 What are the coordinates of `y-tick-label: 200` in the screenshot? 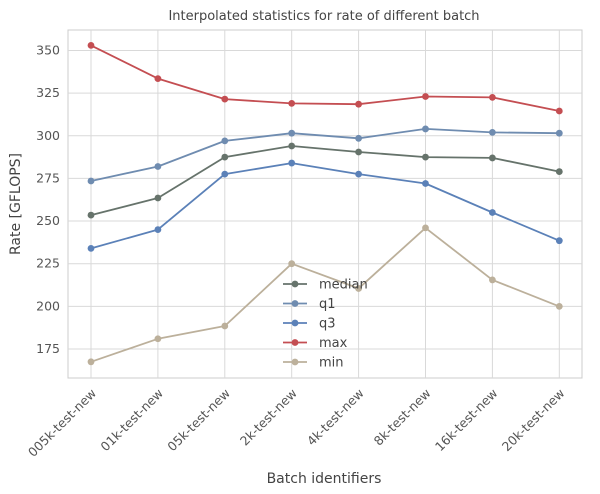 It's located at (48, 305).